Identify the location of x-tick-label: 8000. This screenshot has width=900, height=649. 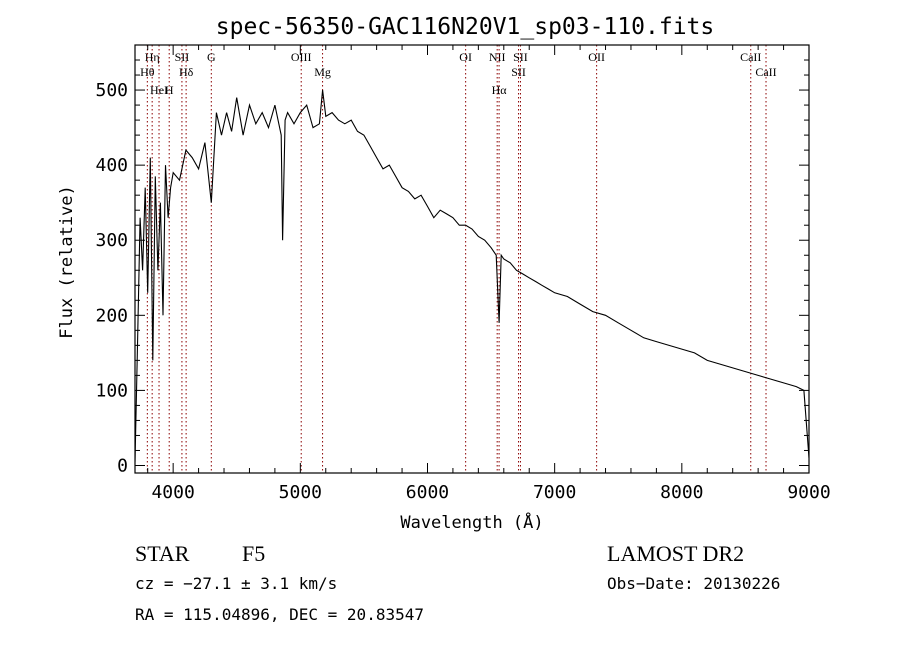
(681, 492).